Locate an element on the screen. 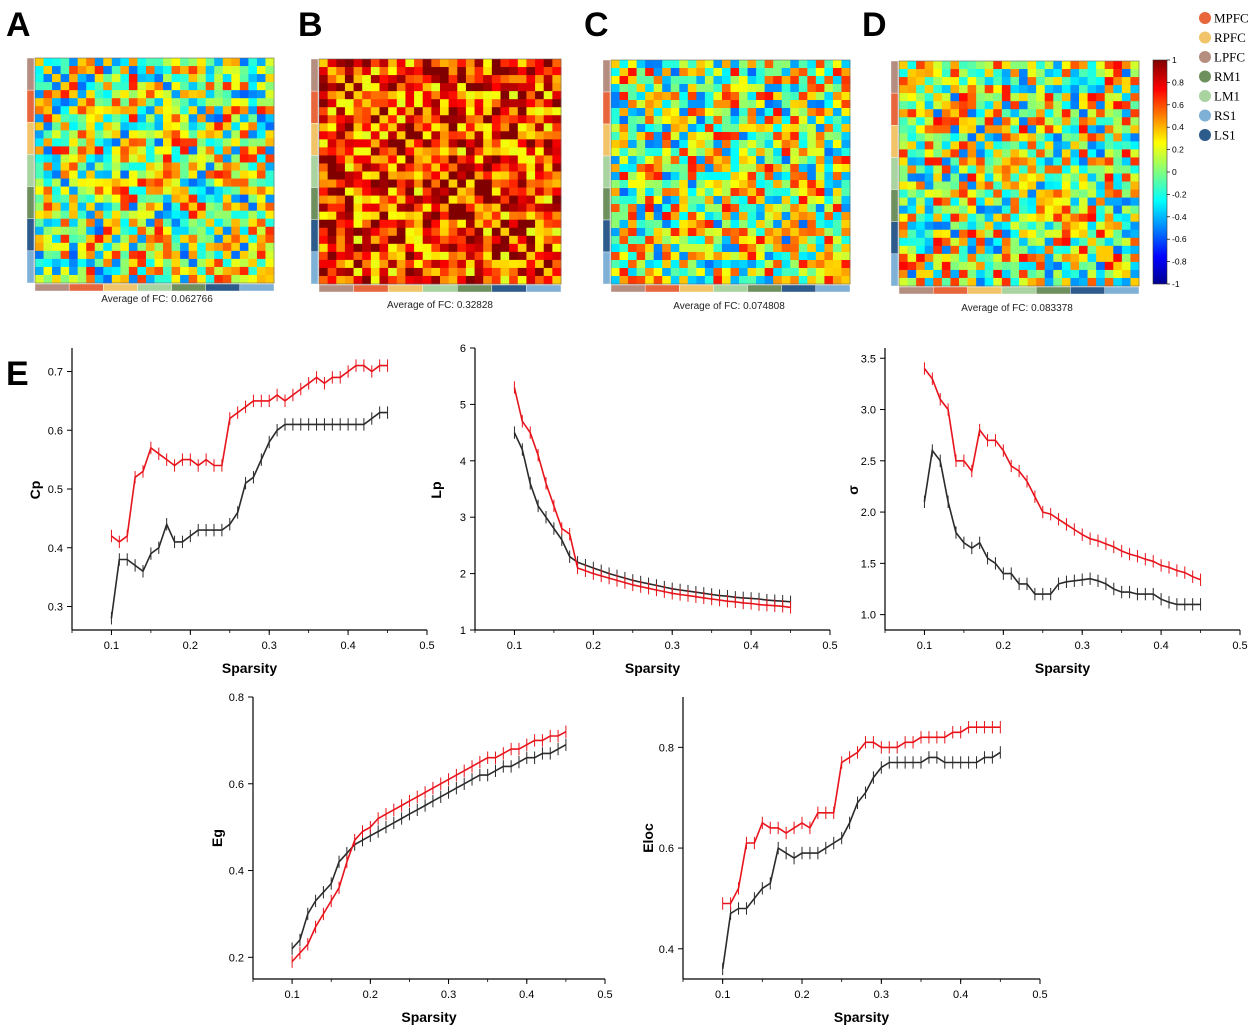 The width and height of the screenshot is (1259, 1034). series-red is located at coordinates (1062, 474).